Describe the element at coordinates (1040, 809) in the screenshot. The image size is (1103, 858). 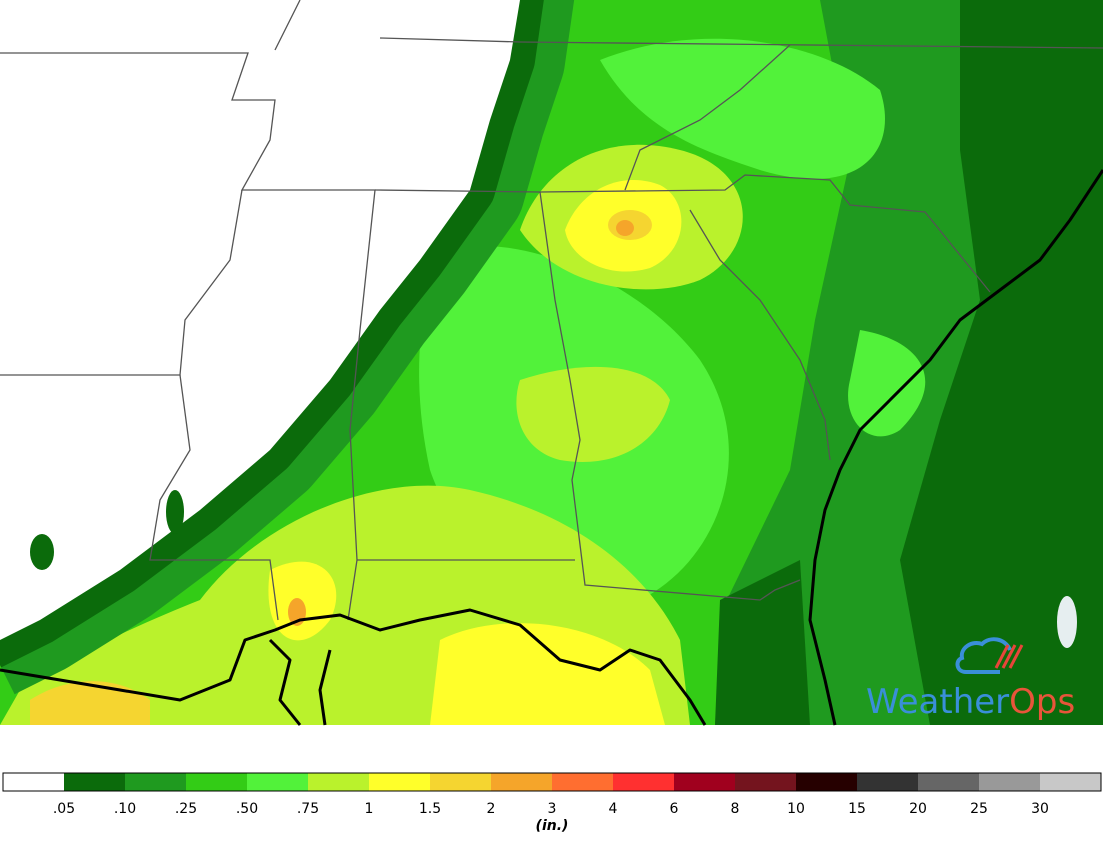
I see `legend-label: 30` at that location.